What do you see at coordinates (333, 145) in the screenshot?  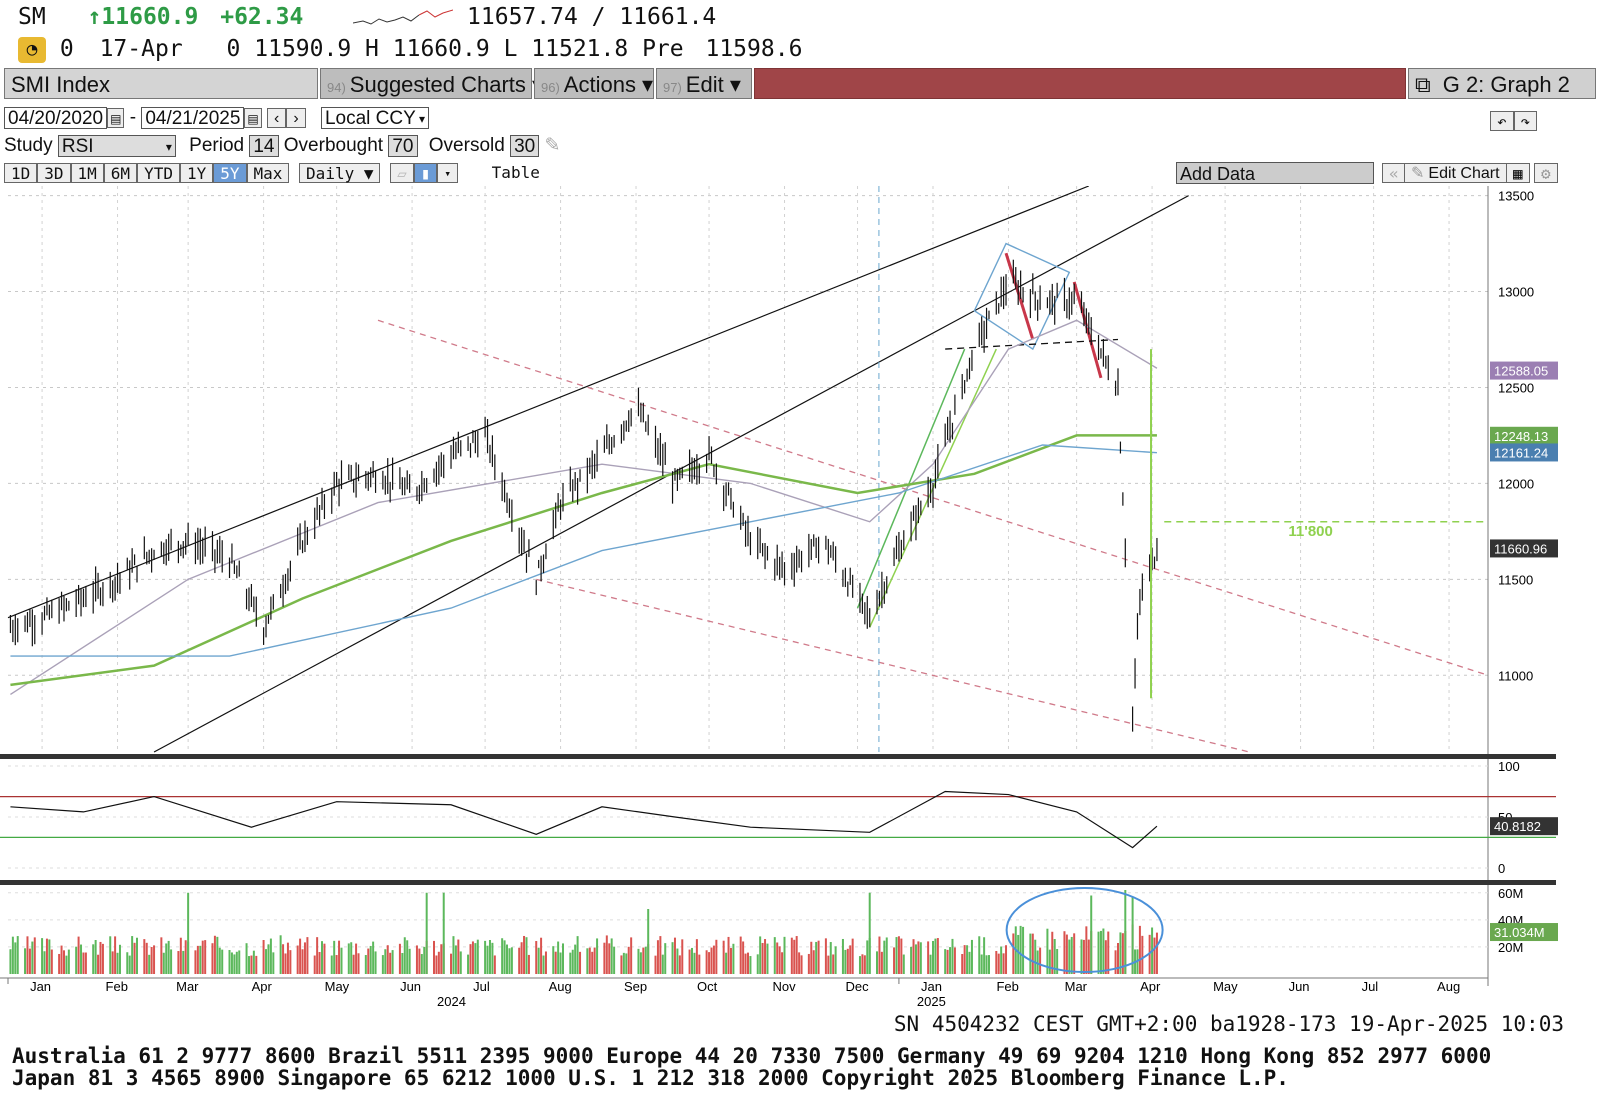 I see `overbought-label: Overbought` at bounding box center [333, 145].